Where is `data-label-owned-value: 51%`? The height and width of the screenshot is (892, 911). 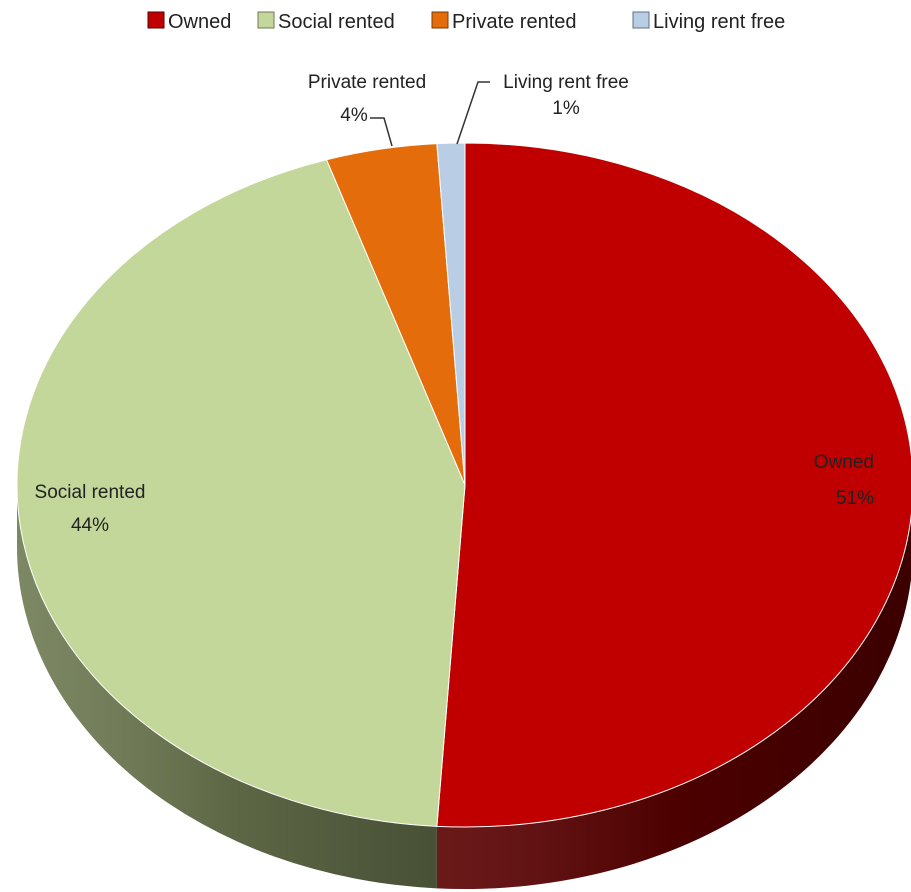 data-label-owned-value: 51% is located at coordinates (855, 498).